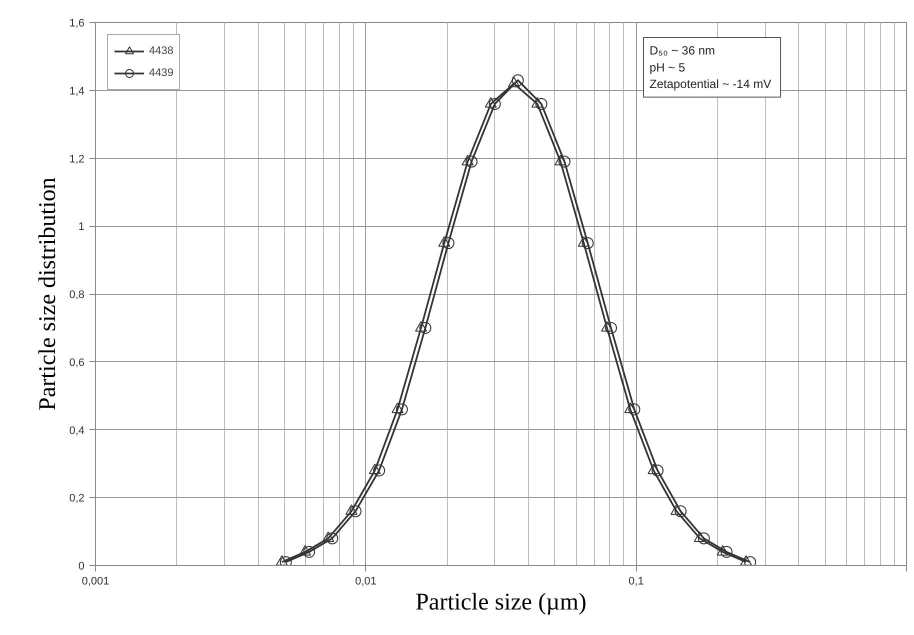 The image size is (914, 635). Describe the element at coordinates (668, 67) in the screenshot. I see `annotation: pH ~ 5` at that location.